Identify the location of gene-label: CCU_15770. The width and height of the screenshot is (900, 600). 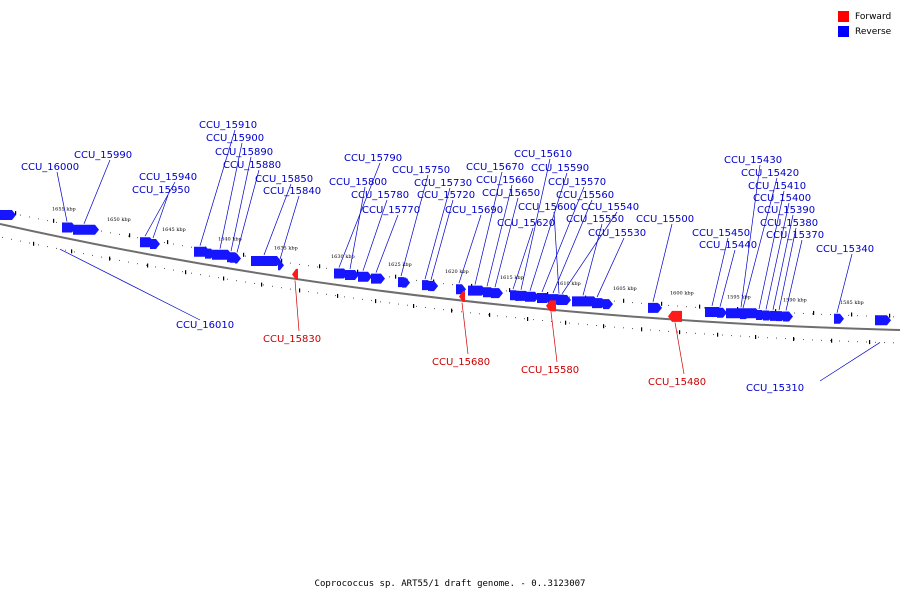
(391, 210).